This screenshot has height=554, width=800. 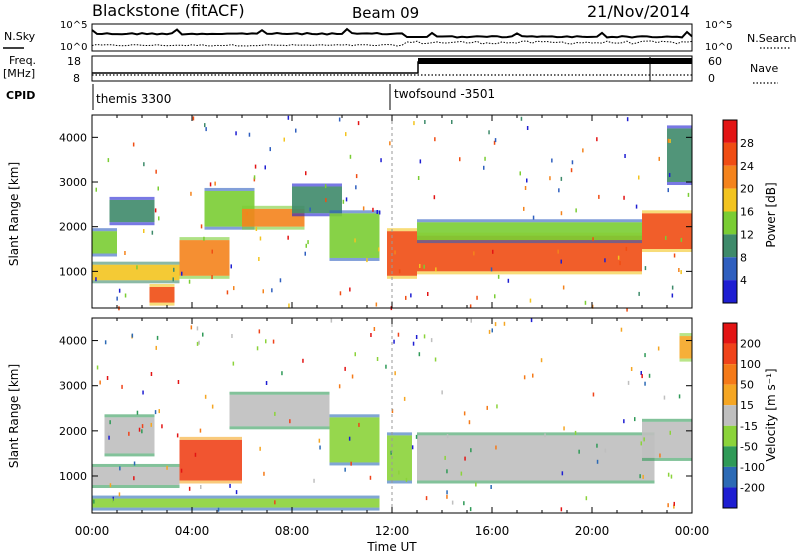 What do you see at coordinates (73, 227) in the screenshot?
I see `power-ytick-label-1: 2000` at bounding box center [73, 227].